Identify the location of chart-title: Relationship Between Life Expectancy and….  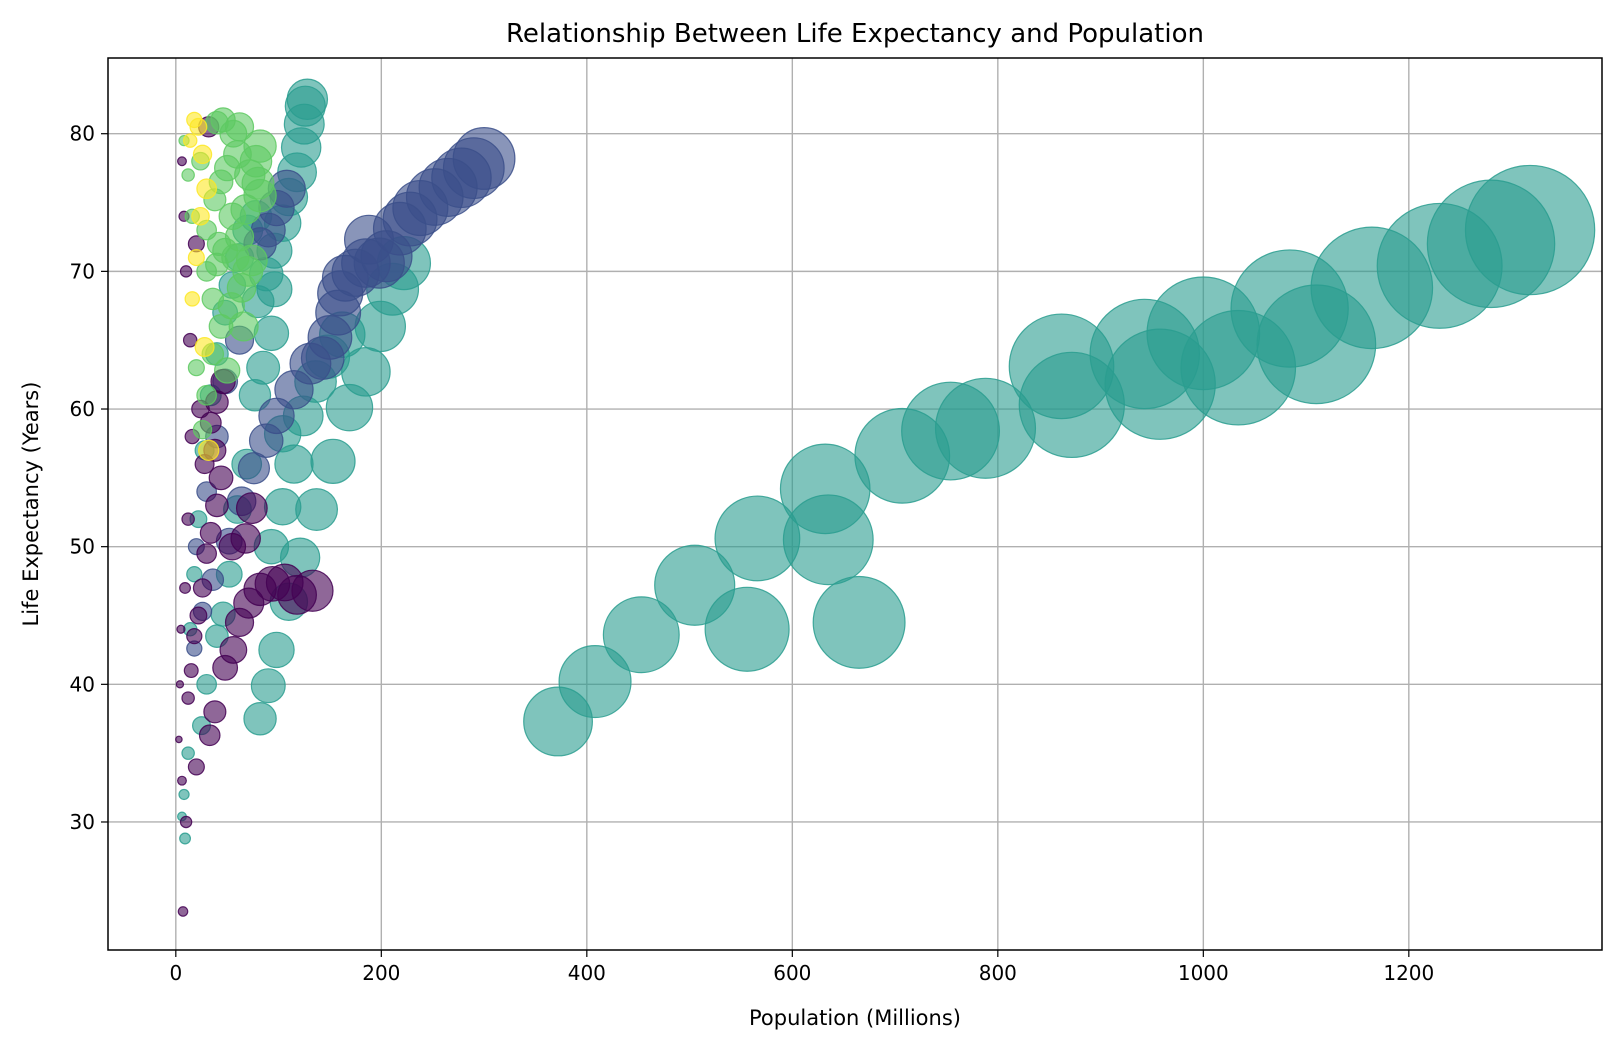
(855, 34).